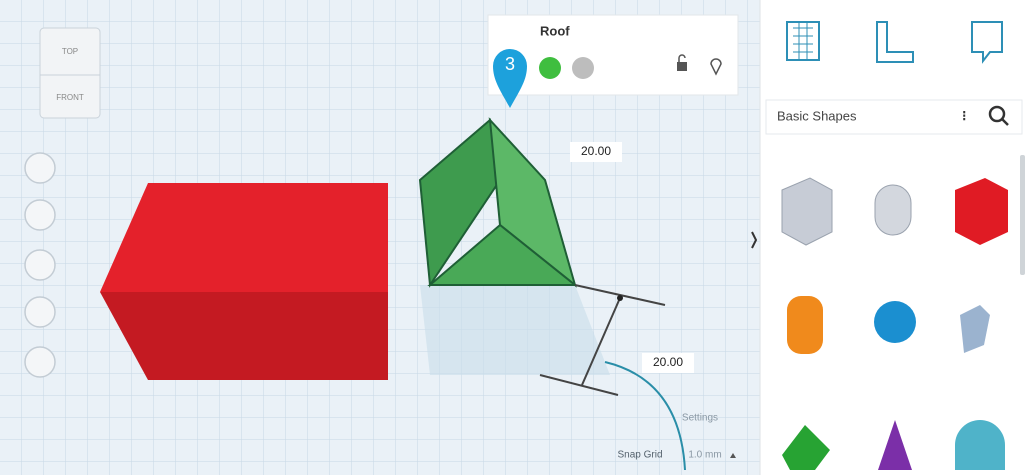 The width and height of the screenshot is (1034, 475). What do you see at coordinates (583, 68) in the screenshot?
I see `hole-button` at bounding box center [583, 68].